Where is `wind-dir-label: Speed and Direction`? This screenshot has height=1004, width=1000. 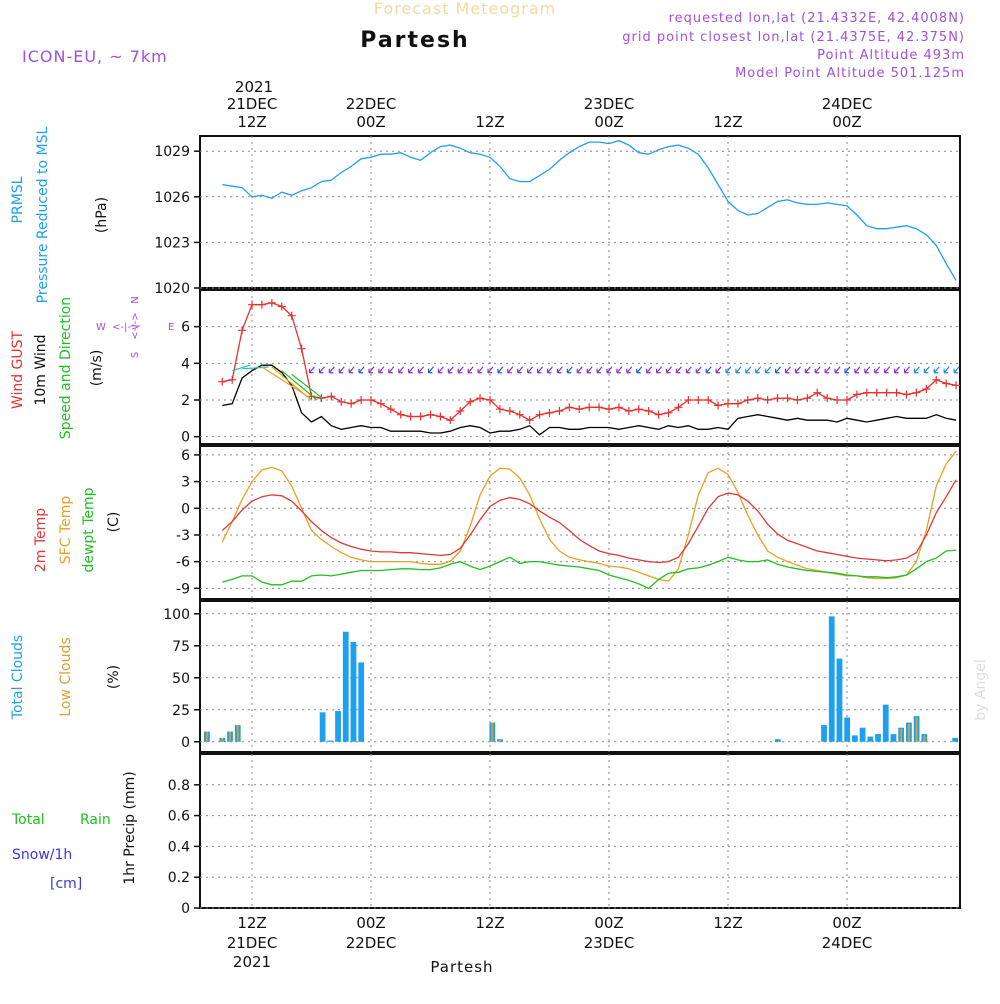
wind-dir-label: Speed and Direction is located at coordinates (66, 368).